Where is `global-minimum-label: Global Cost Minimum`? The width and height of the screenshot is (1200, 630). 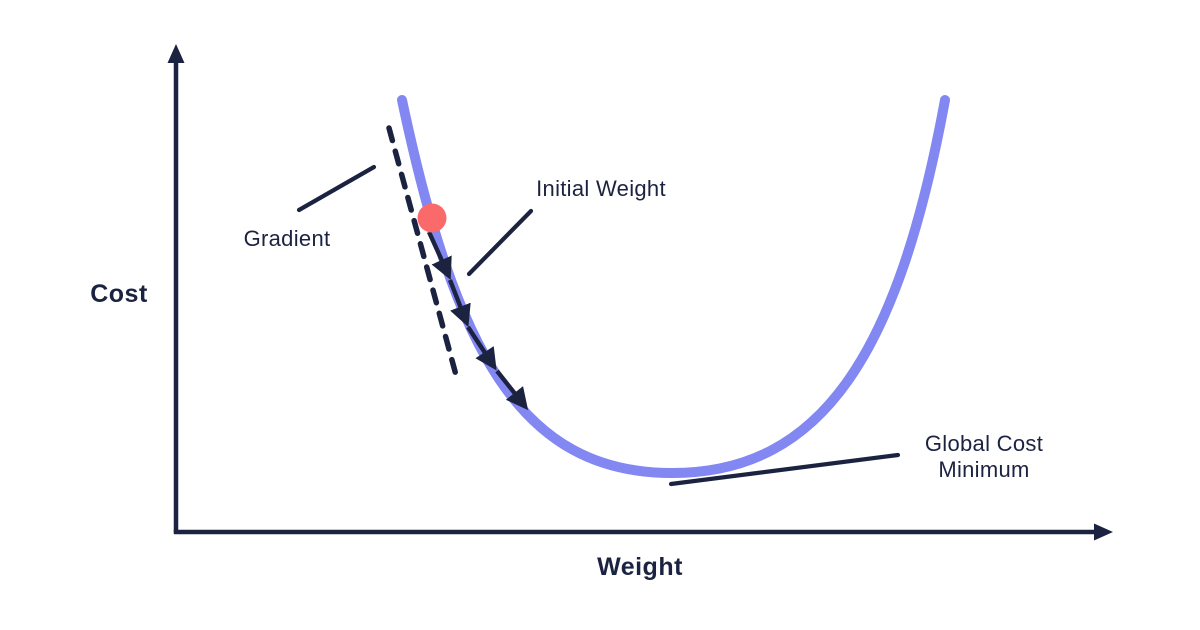
global-minimum-label: Global Cost Minimum is located at coordinates (984, 456).